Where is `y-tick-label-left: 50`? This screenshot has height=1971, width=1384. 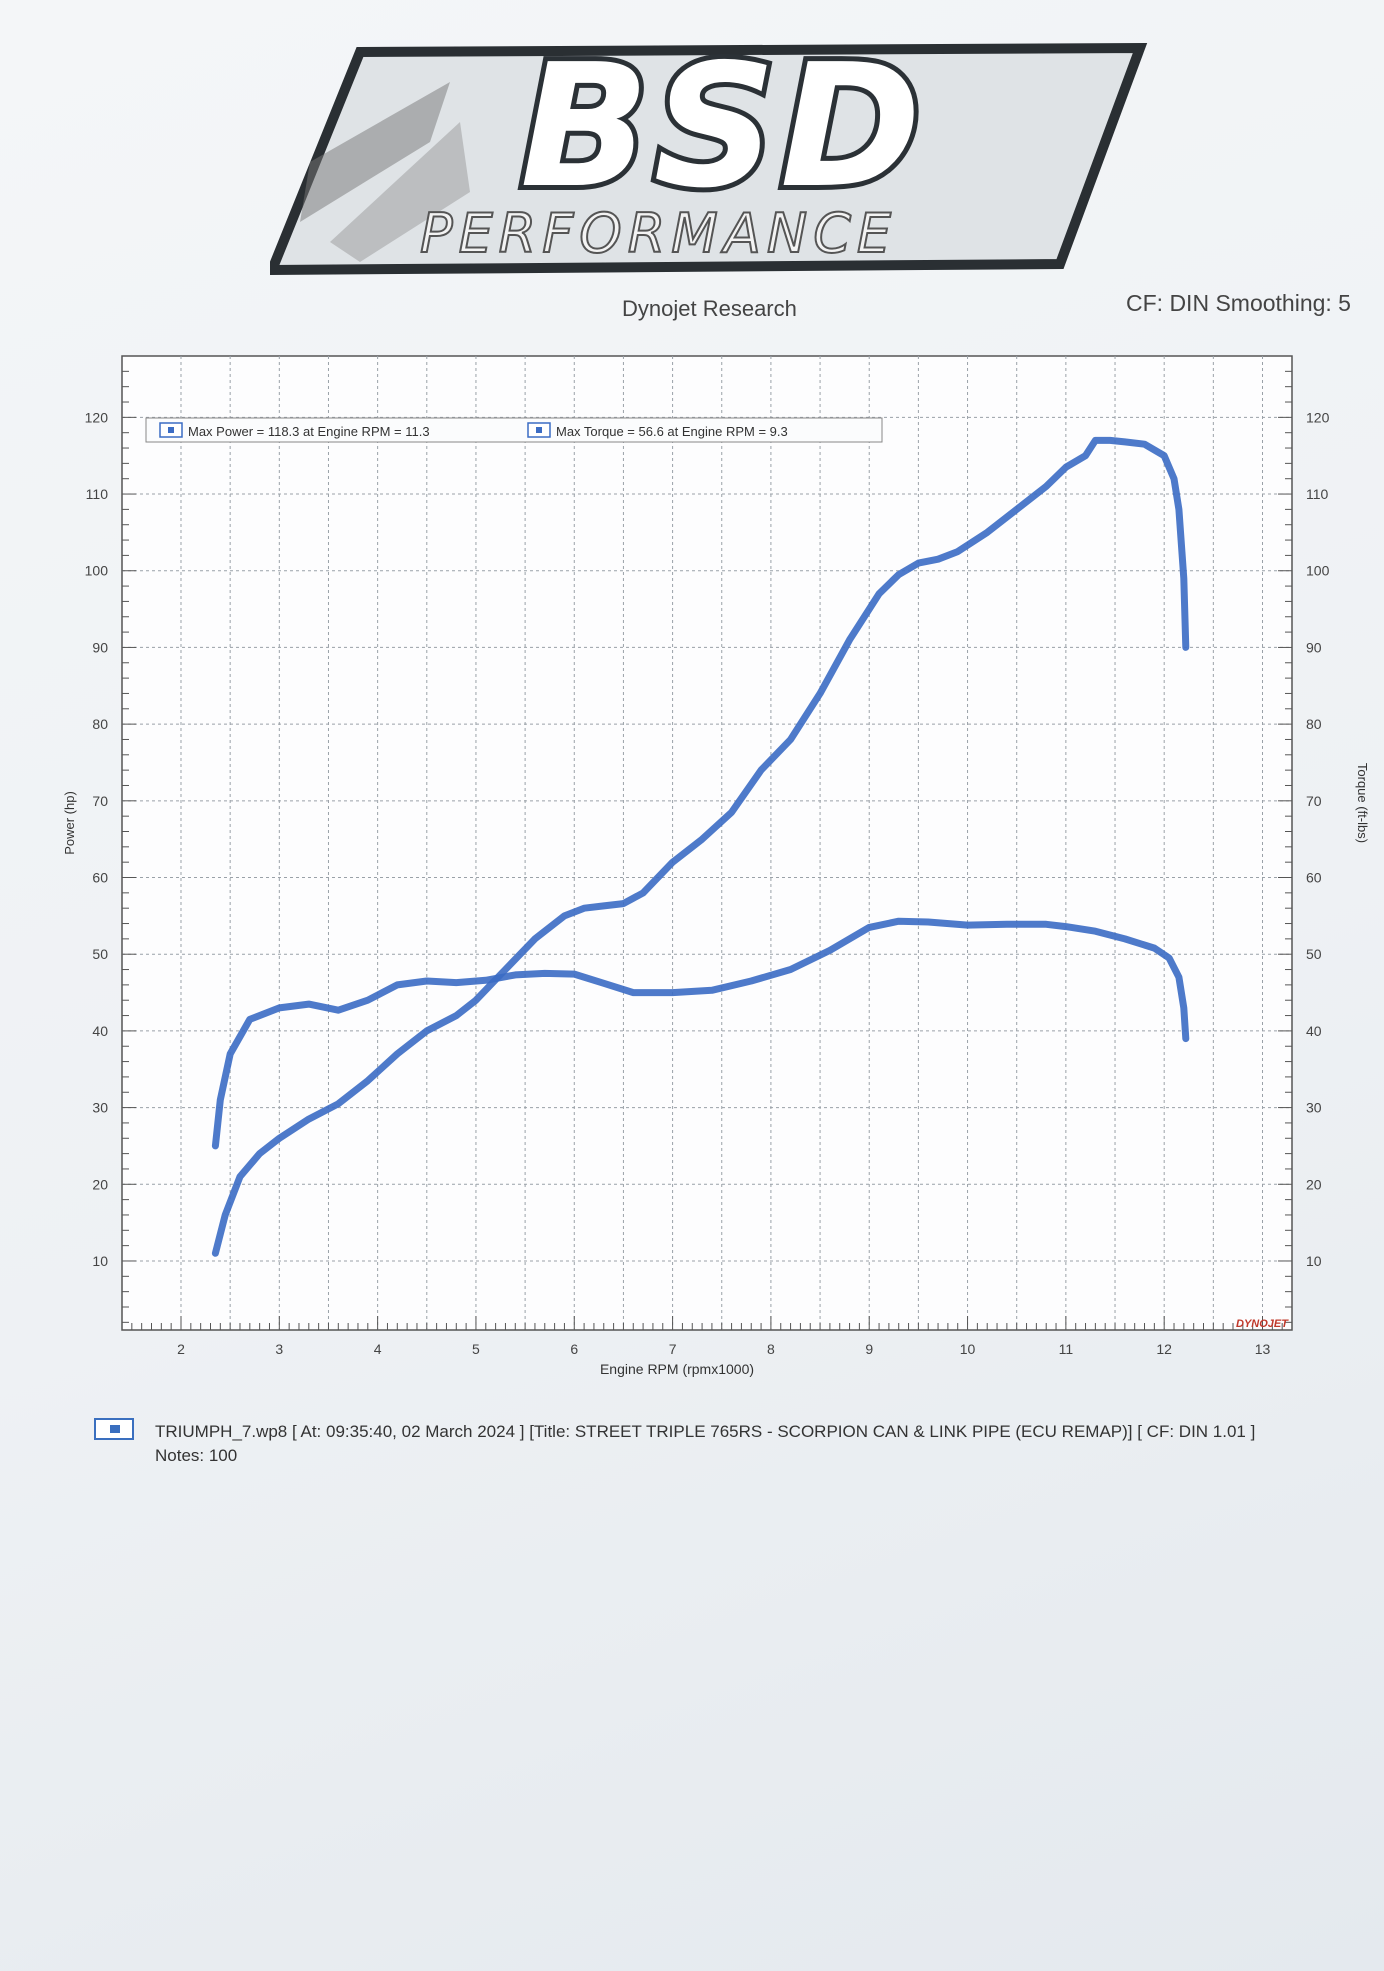
y-tick-label-left: 50 is located at coordinates (100, 954).